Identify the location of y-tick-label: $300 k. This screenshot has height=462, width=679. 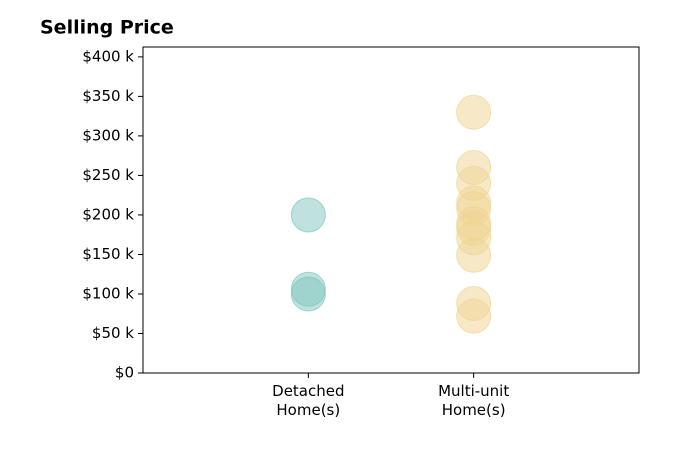
(108, 135).